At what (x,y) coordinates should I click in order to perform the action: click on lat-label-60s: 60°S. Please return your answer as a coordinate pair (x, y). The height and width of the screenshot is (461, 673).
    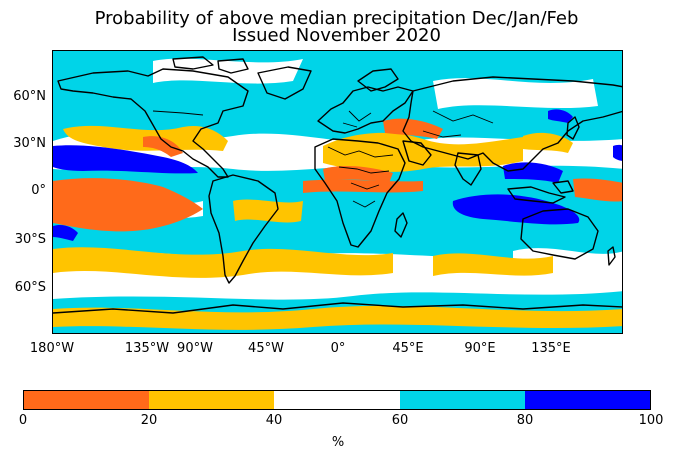
    Looking at the image, I should click on (30, 287).